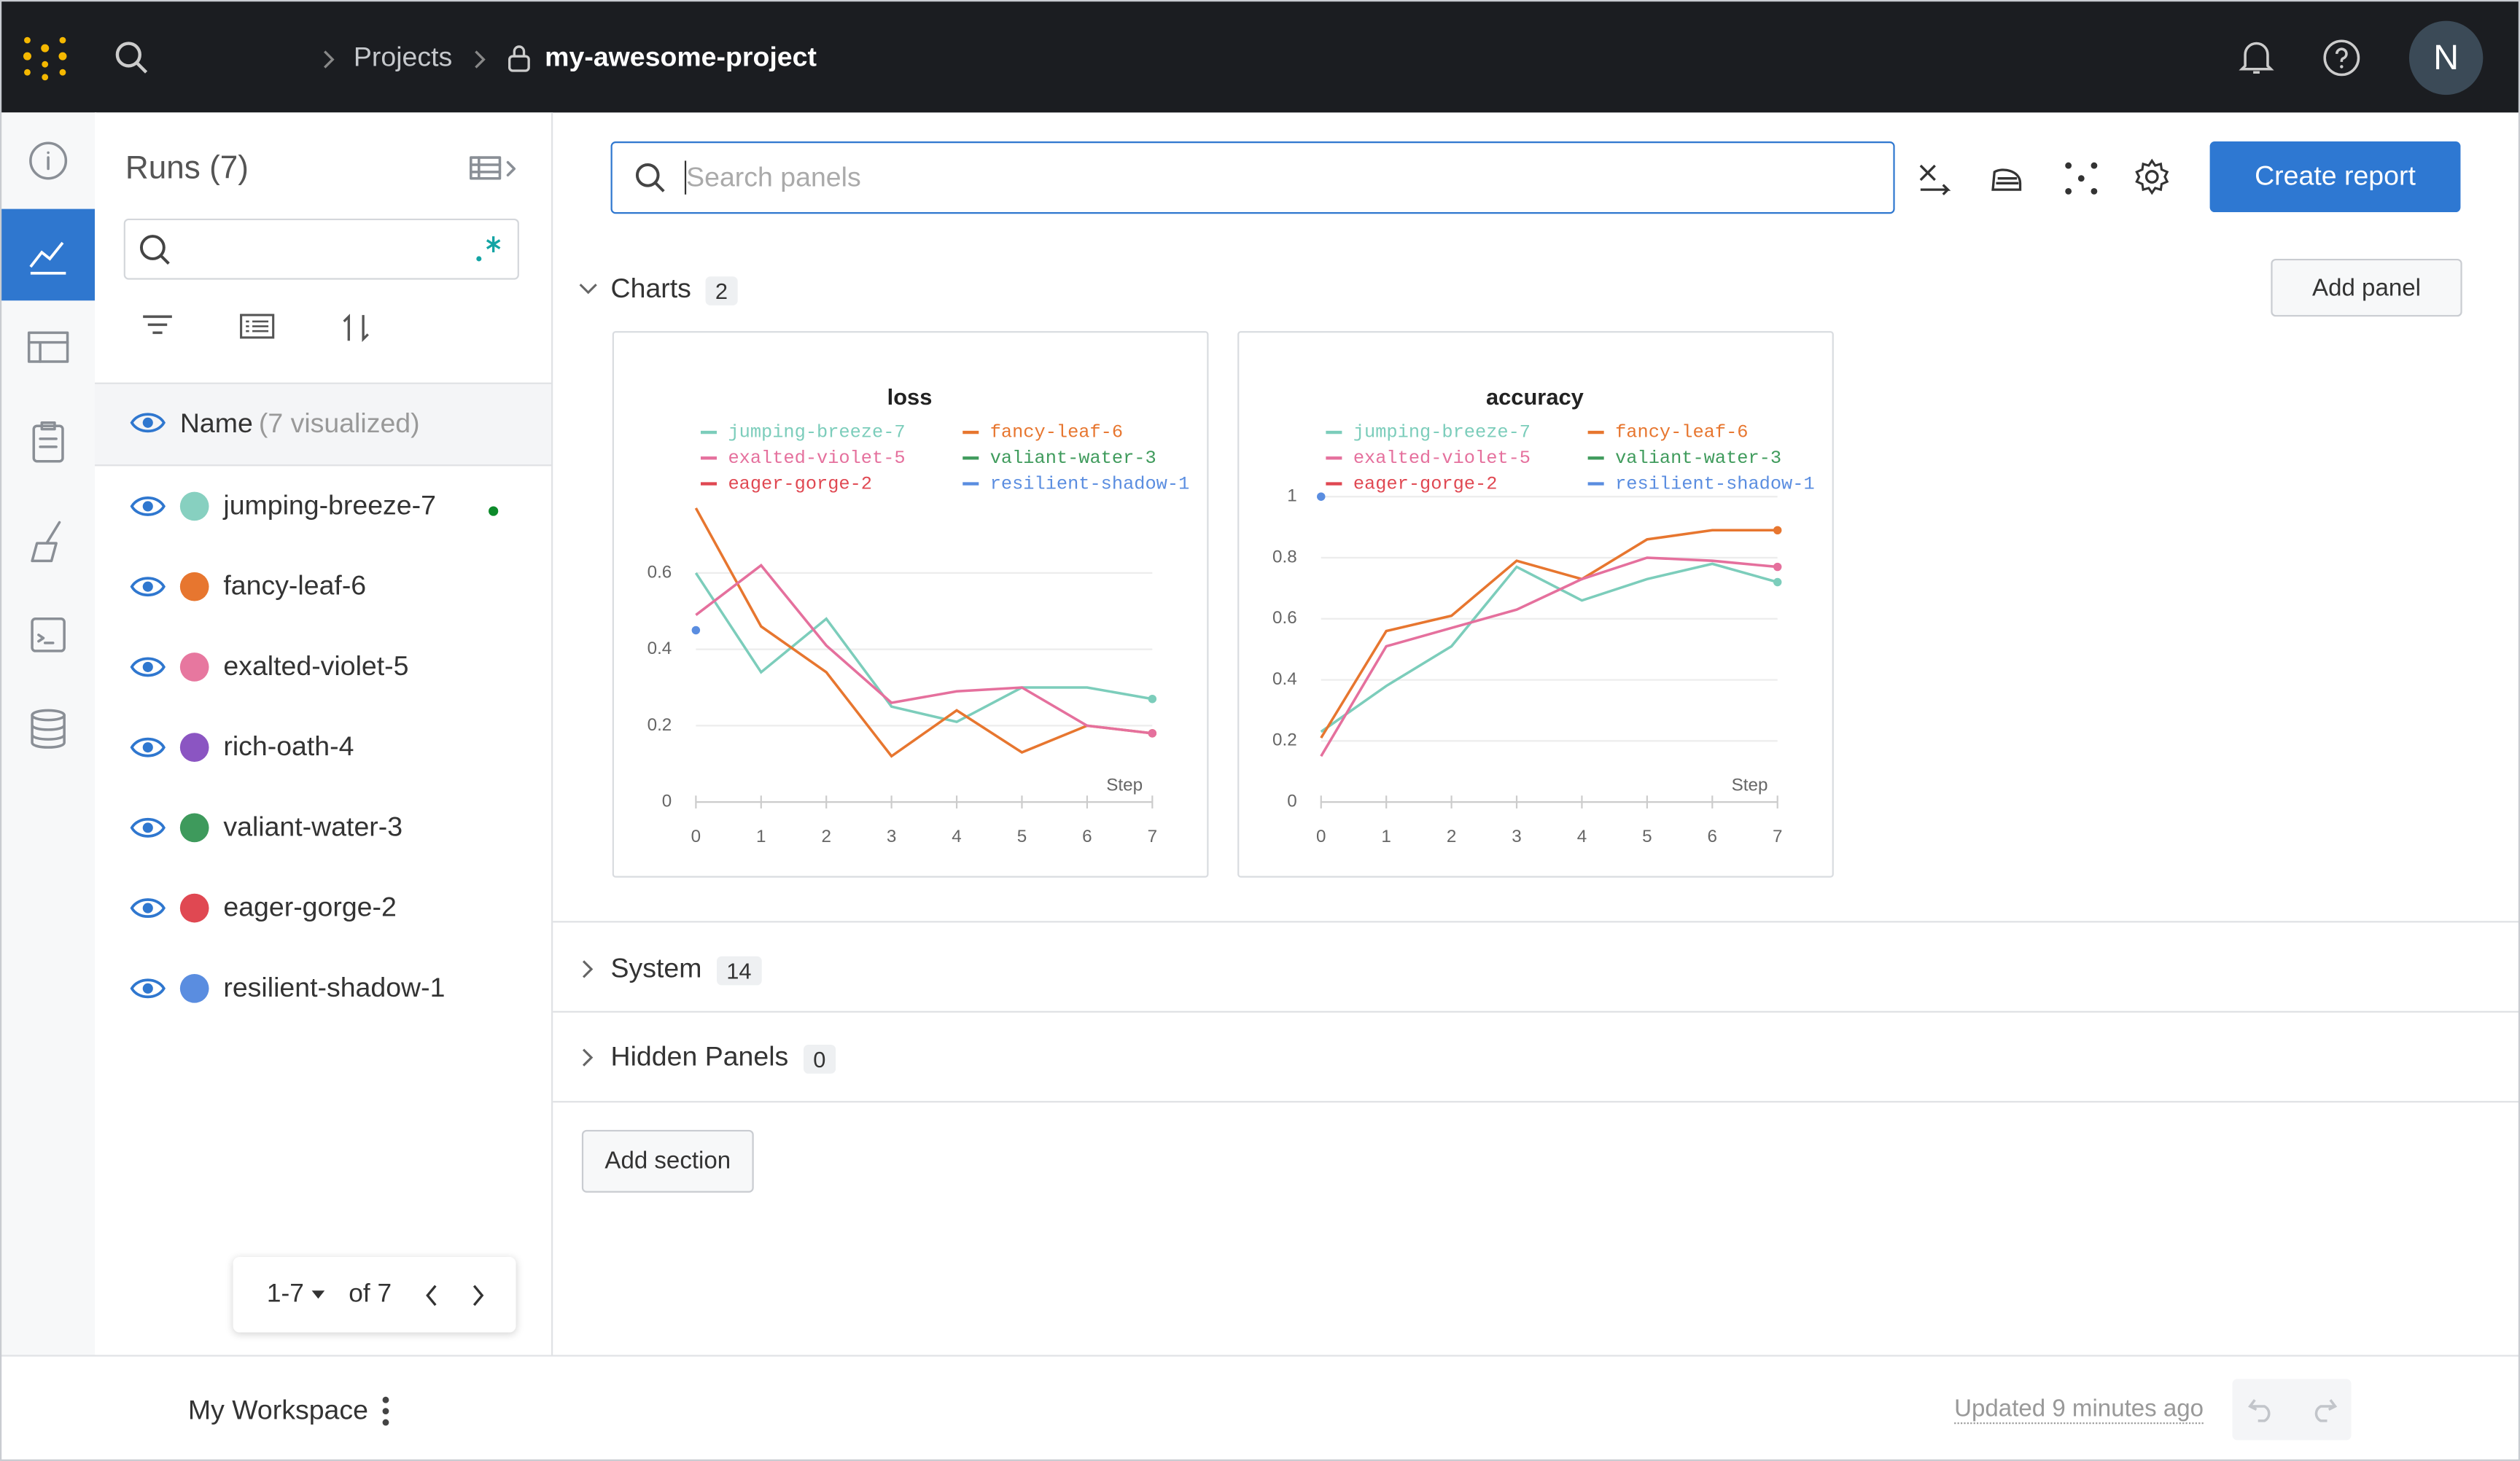 The height and width of the screenshot is (1461, 2520). I want to click on prev-page, so click(432, 1295).